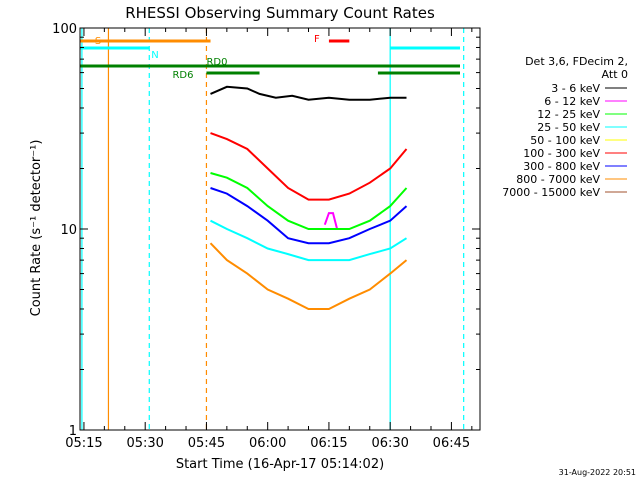 Image resolution: width=640 pixels, height=480 pixels. What do you see at coordinates (144, 443) in the screenshot?
I see `x-tick-label: 05:30` at bounding box center [144, 443].